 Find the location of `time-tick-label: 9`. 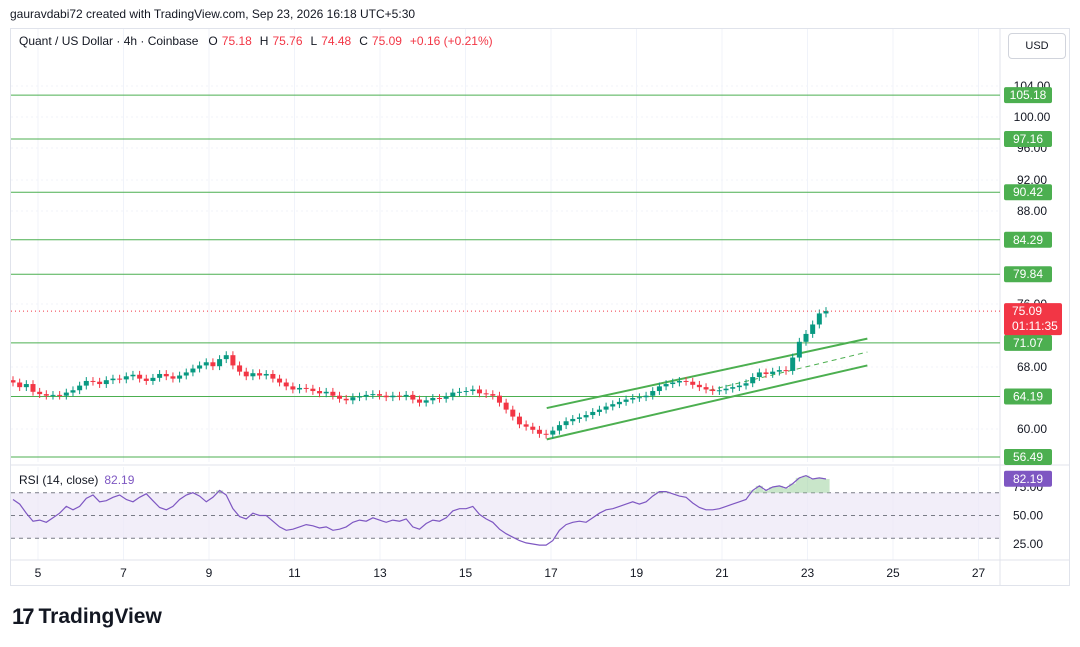

time-tick-label: 9 is located at coordinates (209, 573).